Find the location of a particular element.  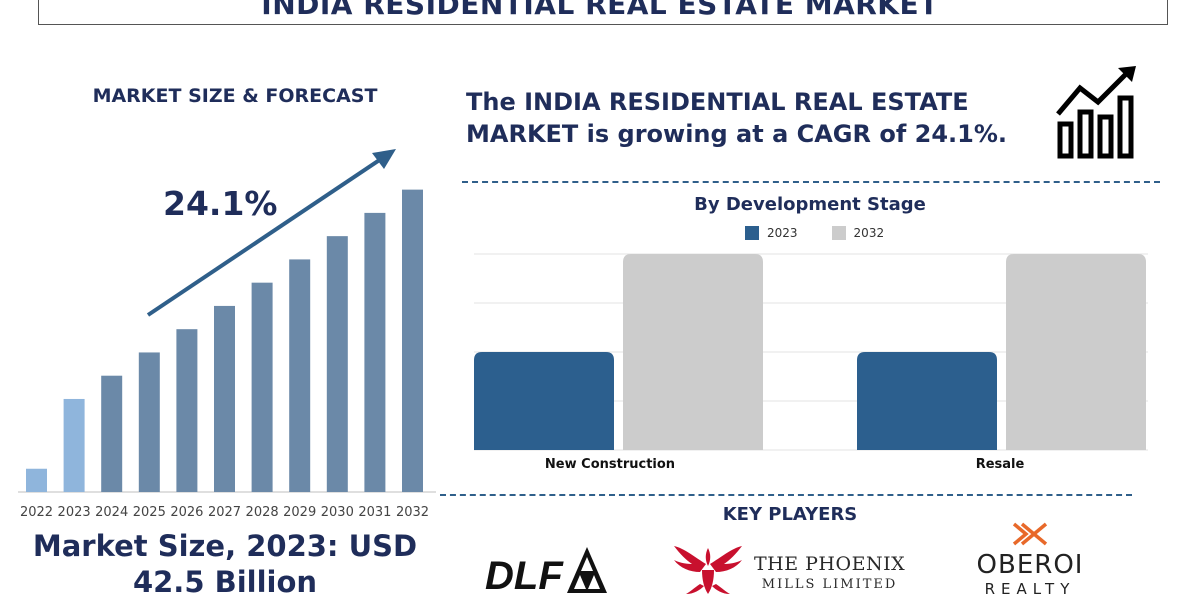

oberoi-mark-icon is located at coordinates (1030, 534).